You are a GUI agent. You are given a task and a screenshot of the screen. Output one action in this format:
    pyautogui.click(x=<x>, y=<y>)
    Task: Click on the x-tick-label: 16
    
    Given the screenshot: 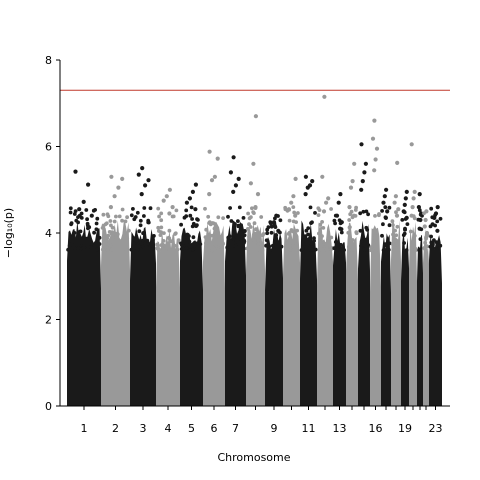 What is the action you would take?
    pyautogui.click(x=376, y=428)
    